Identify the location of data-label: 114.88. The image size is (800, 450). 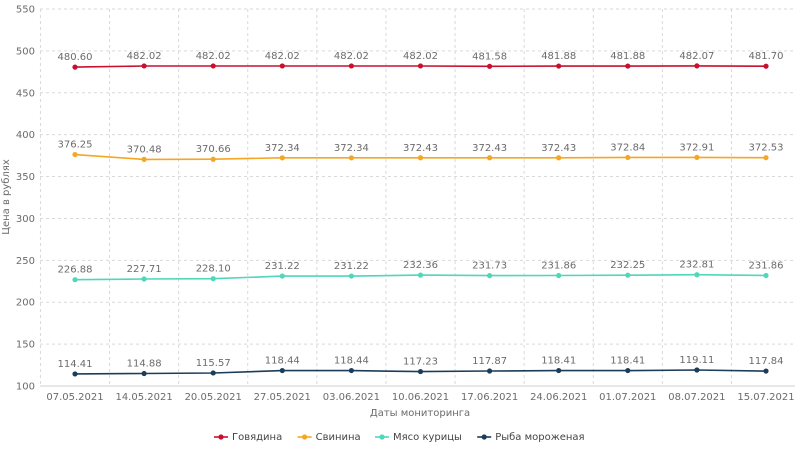
(144, 364).